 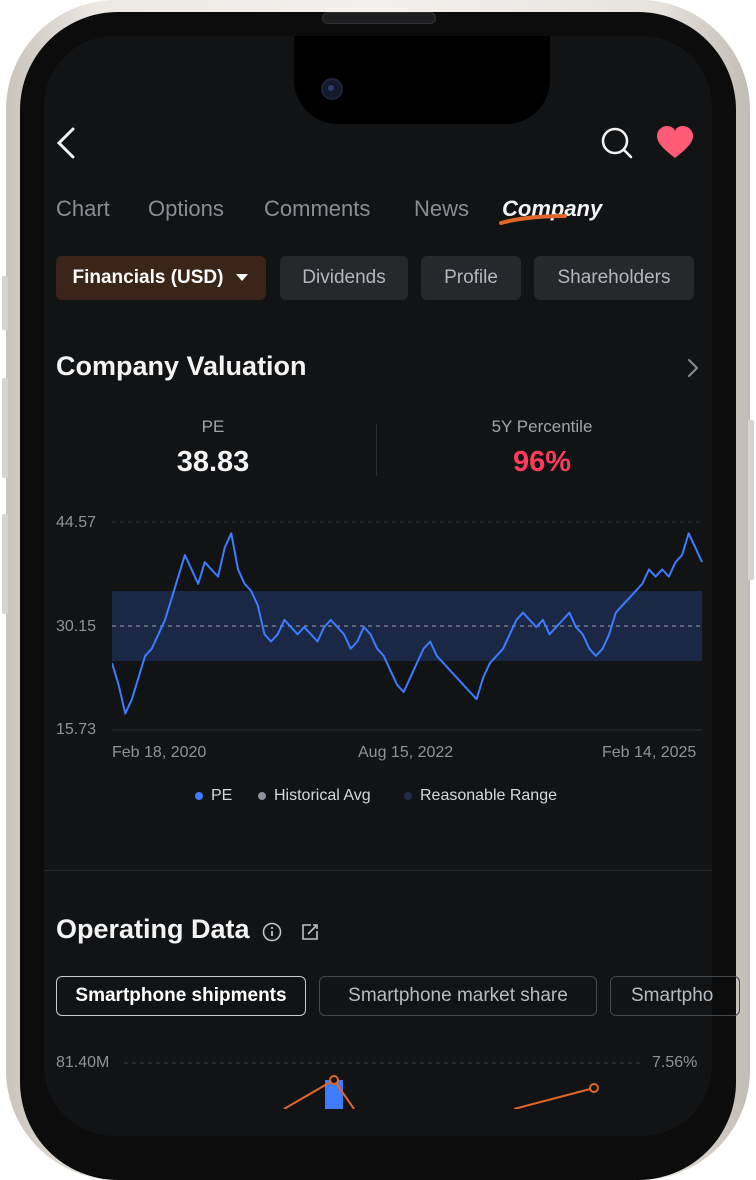 What do you see at coordinates (272, 932) in the screenshot?
I see `info-icon` at bounding box center [272, 932].